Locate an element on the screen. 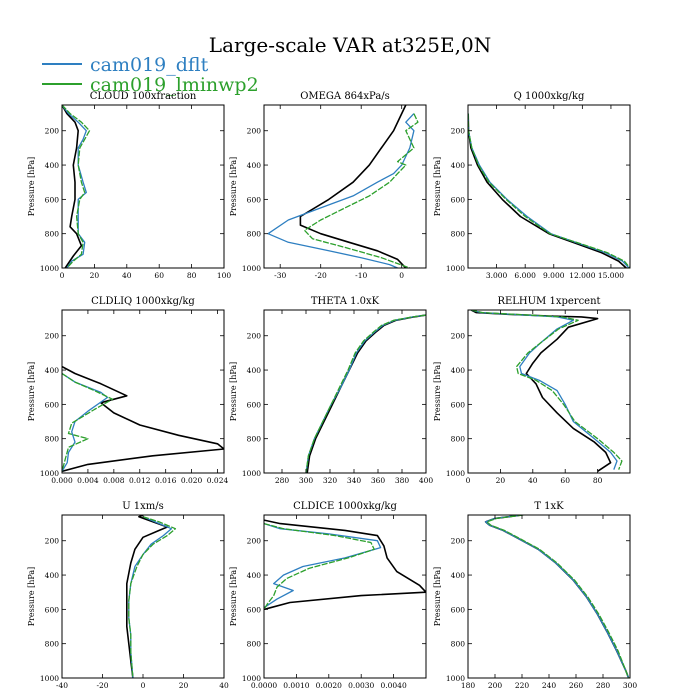 The width and height of the screenshot is (700, 700). x-tick-label: 240 is located at coordinates (549, 685).